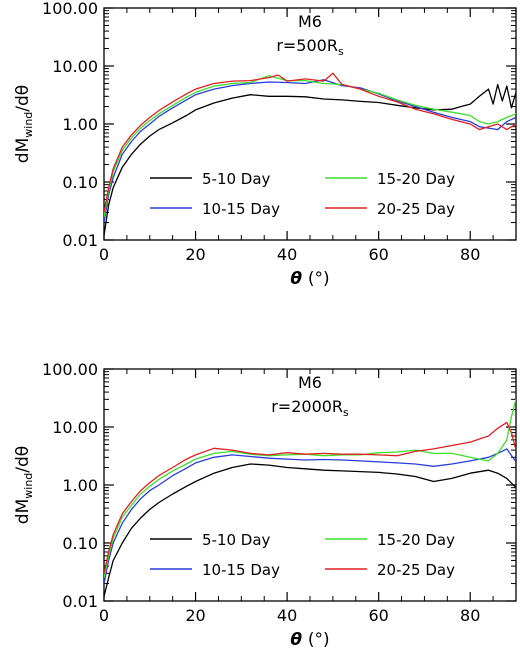  I want to click on chart-subtitle: r=500Rs, so click(310, 47).